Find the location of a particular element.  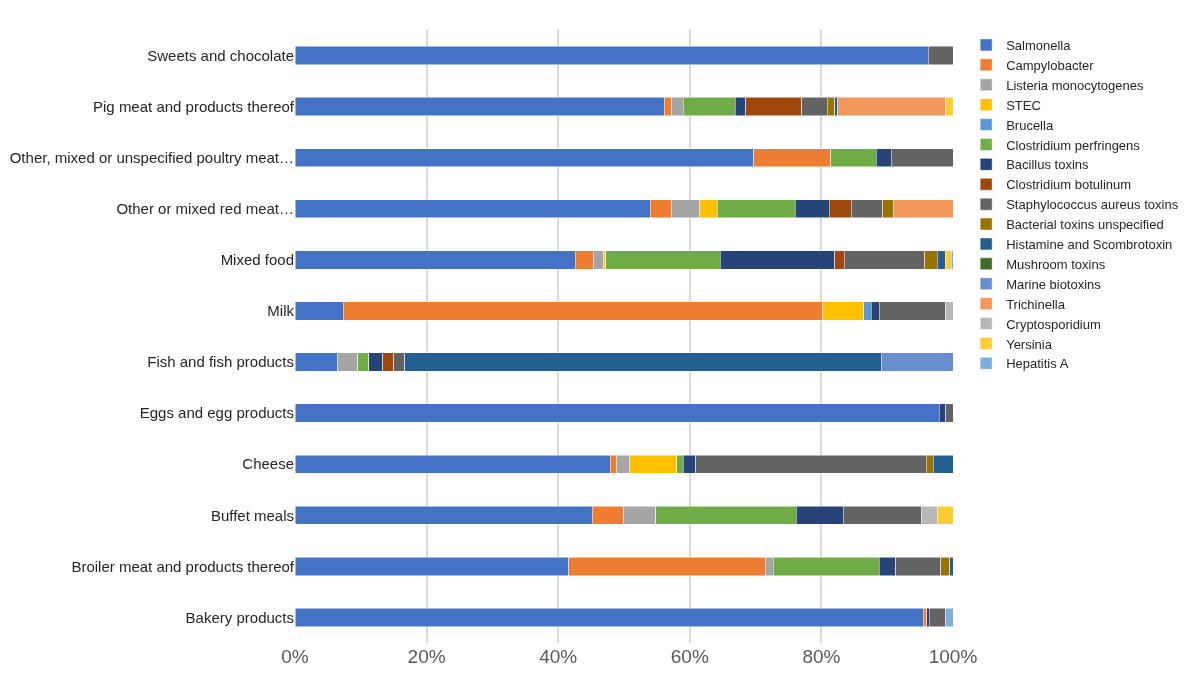

y-tick-label: Broiler meat and products thereof is located at coordinates (183, 566).